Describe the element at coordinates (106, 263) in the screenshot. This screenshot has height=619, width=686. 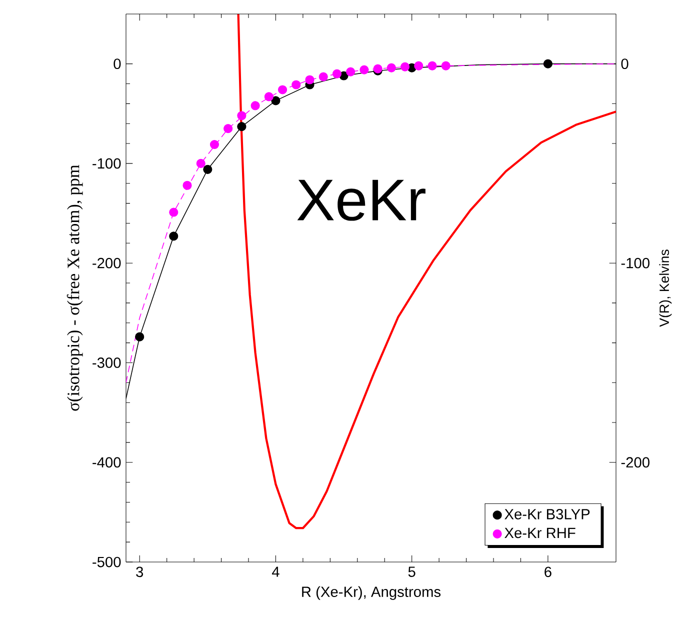
I see `y-tick-label: -200` at that location.